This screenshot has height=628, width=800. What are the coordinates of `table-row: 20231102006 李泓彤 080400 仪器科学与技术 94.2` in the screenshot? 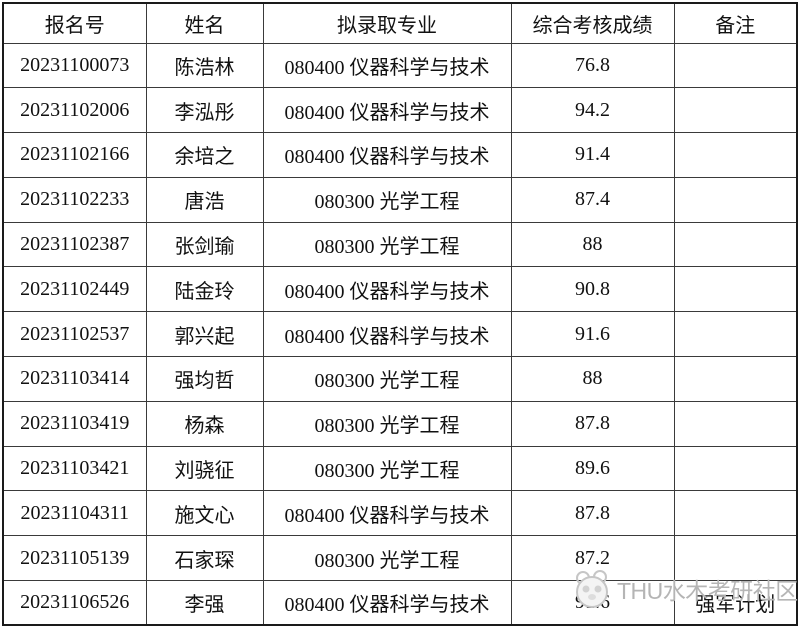 It's located at (400, 110).